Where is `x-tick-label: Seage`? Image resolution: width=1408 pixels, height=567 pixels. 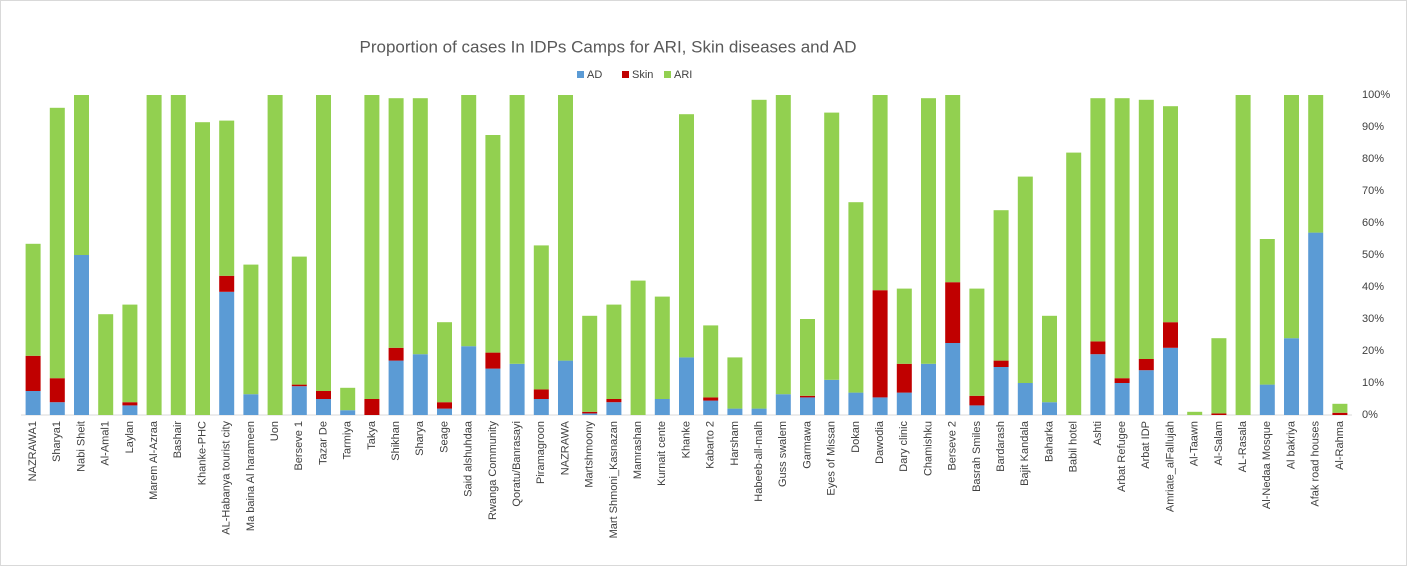 x-tick-label: Seage is located at coordinates (444, 437).